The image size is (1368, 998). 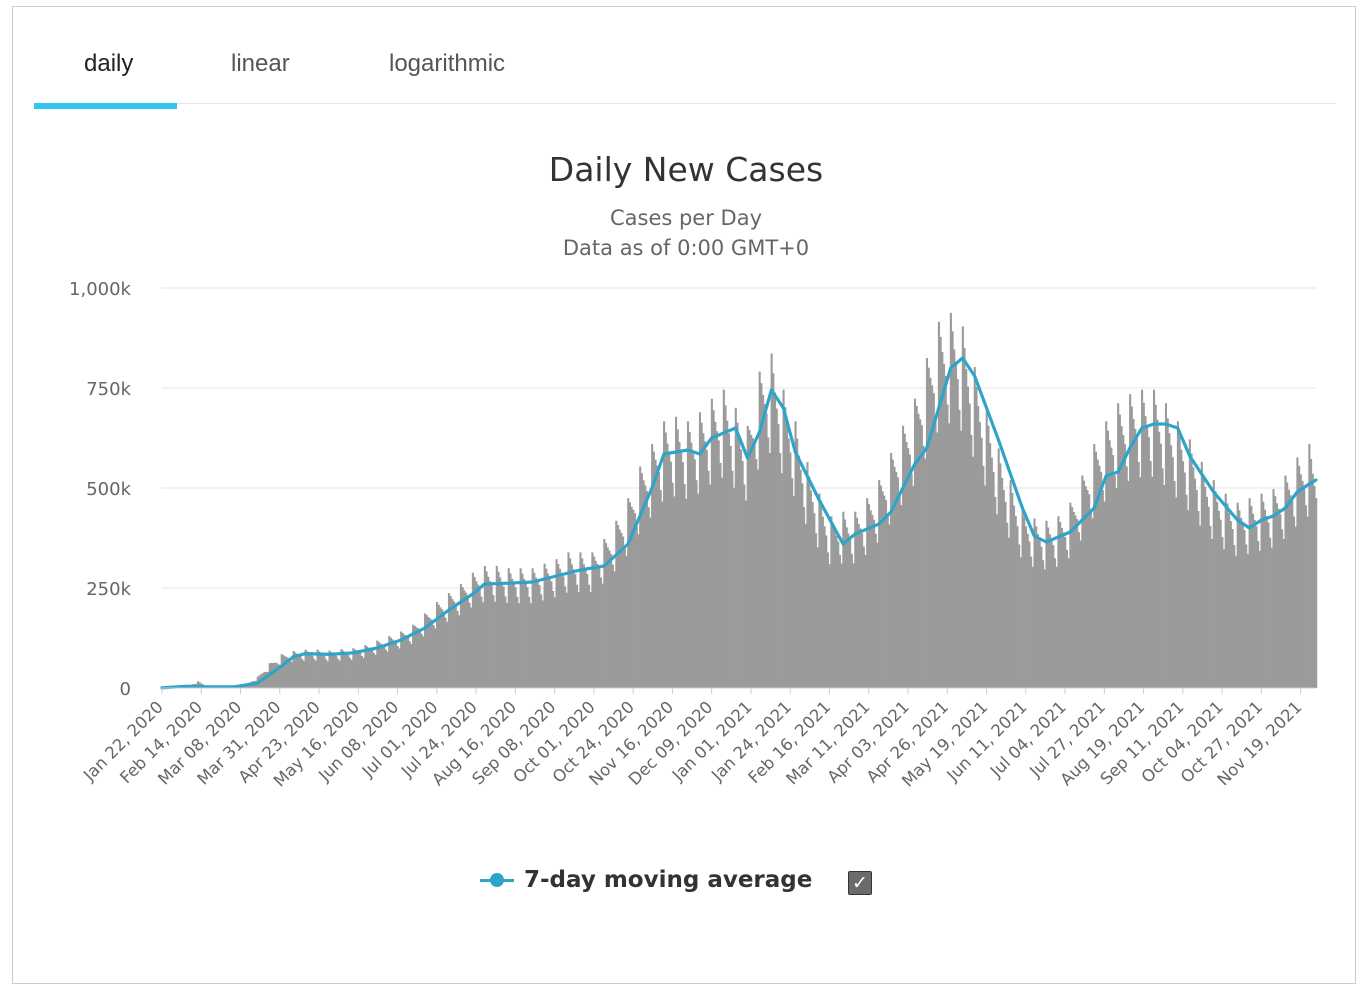 What do you see at coordinates (109, 63) in the screenshot?
I see `tab-daily: daily` at bounding box center [109, 63].